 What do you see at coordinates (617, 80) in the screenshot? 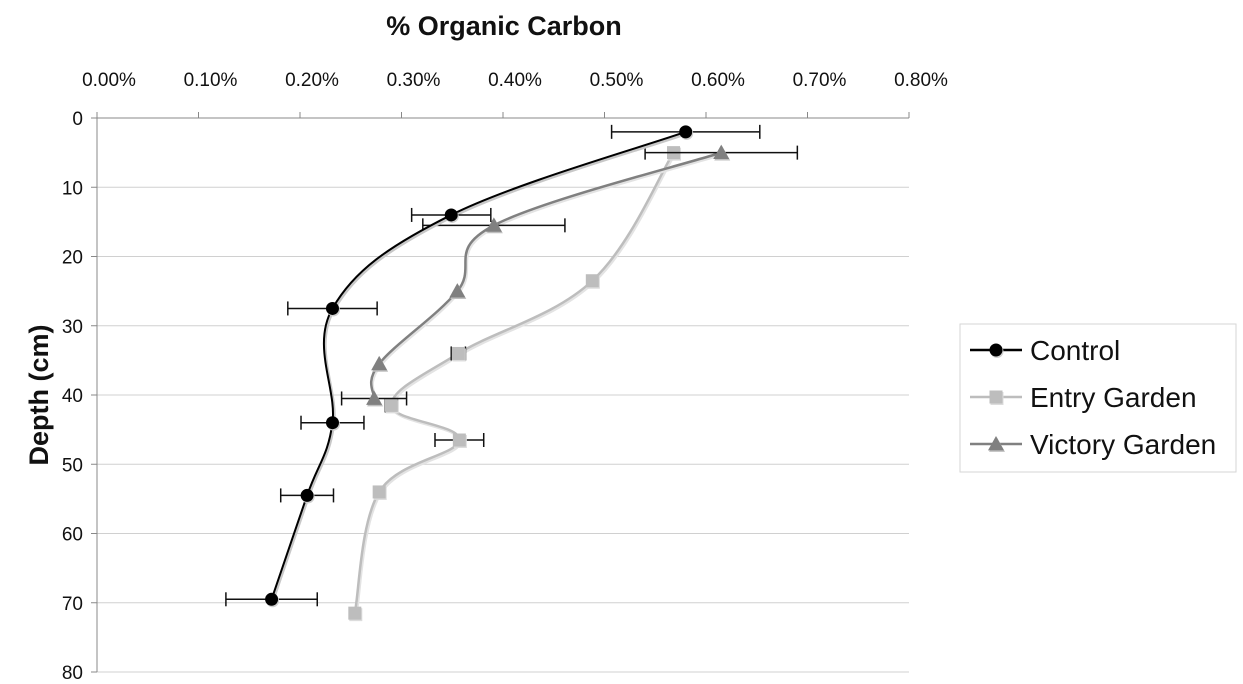
I see `x-tick-label: 0.50%` at bounding box center [617, 80].